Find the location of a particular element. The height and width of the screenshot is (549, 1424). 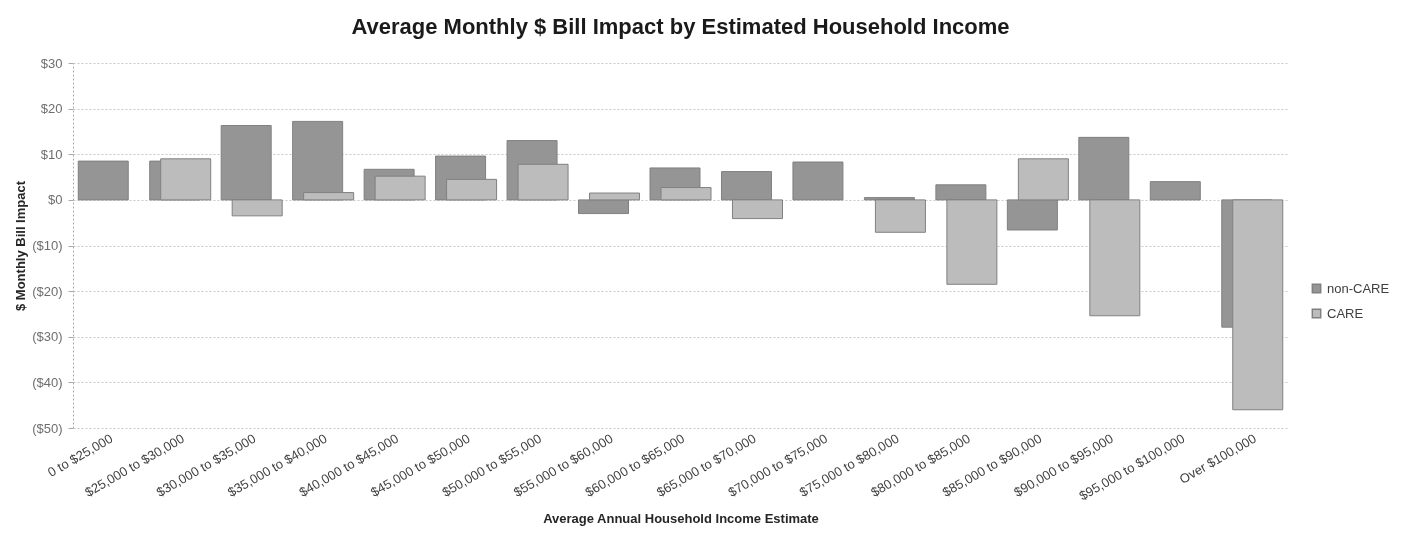

legend-label: non-CARE is located at coordinates (1358, 288).